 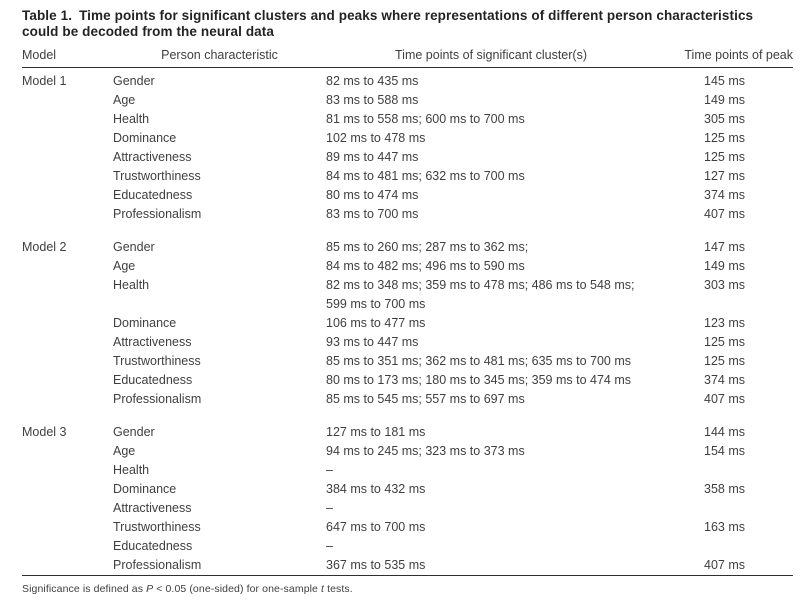 What do you see at coordinates (372, 100) in the screenshot?
I see `cell-clusters: 83 ms to 588 ms` at bounding box center [372, 100].